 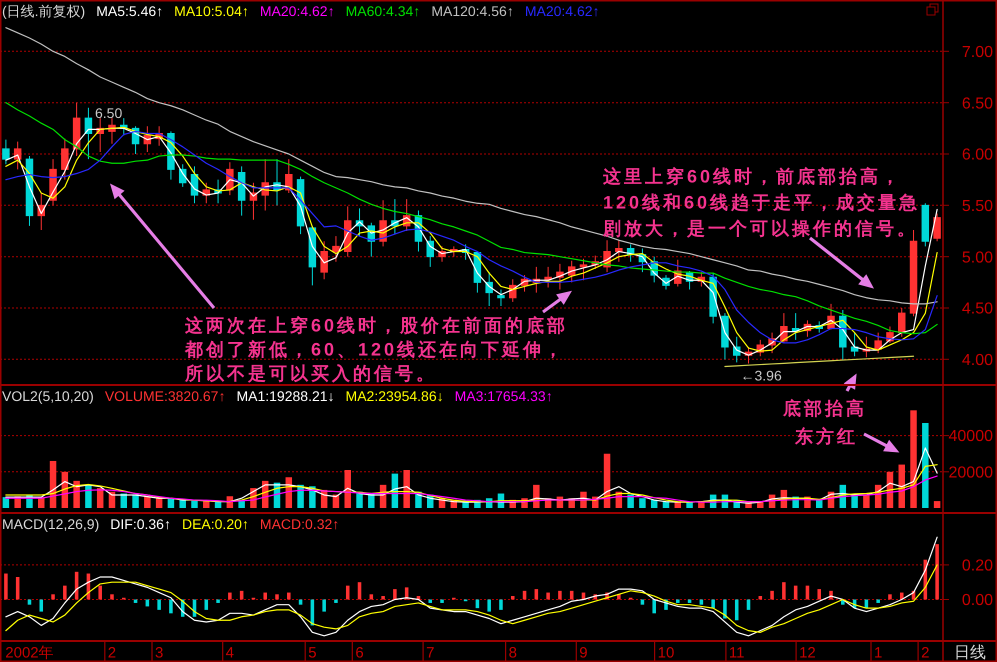 I want to click on y-tick-label: 7.00, so click(x=978, y=52).